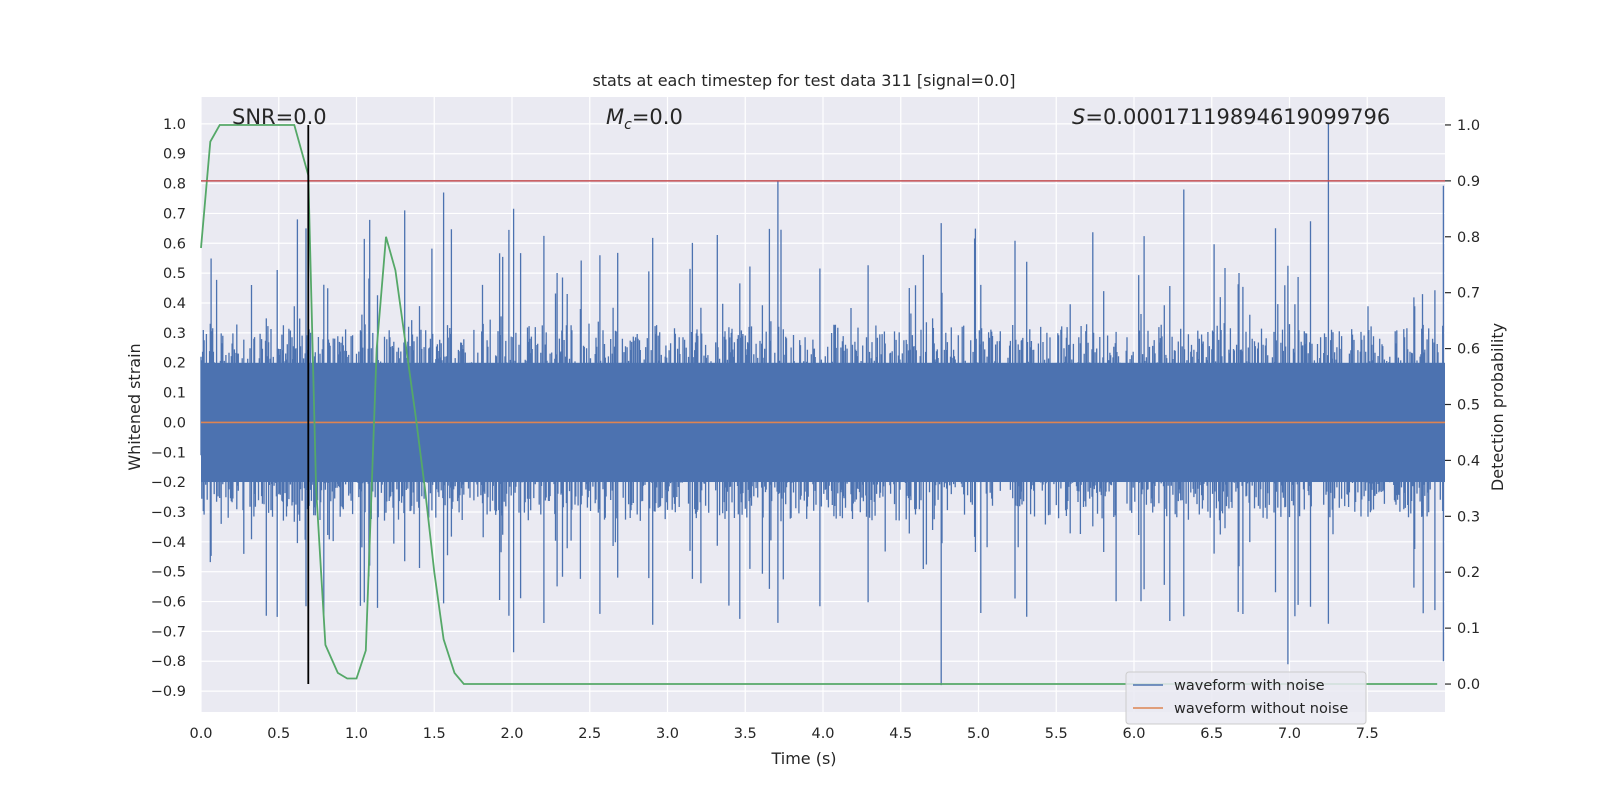 This screenshot has height=800, width=1600. Describe the element at coordinates (1078, 117) in the screenshot. I see `statistic-symbol: S` at that location.